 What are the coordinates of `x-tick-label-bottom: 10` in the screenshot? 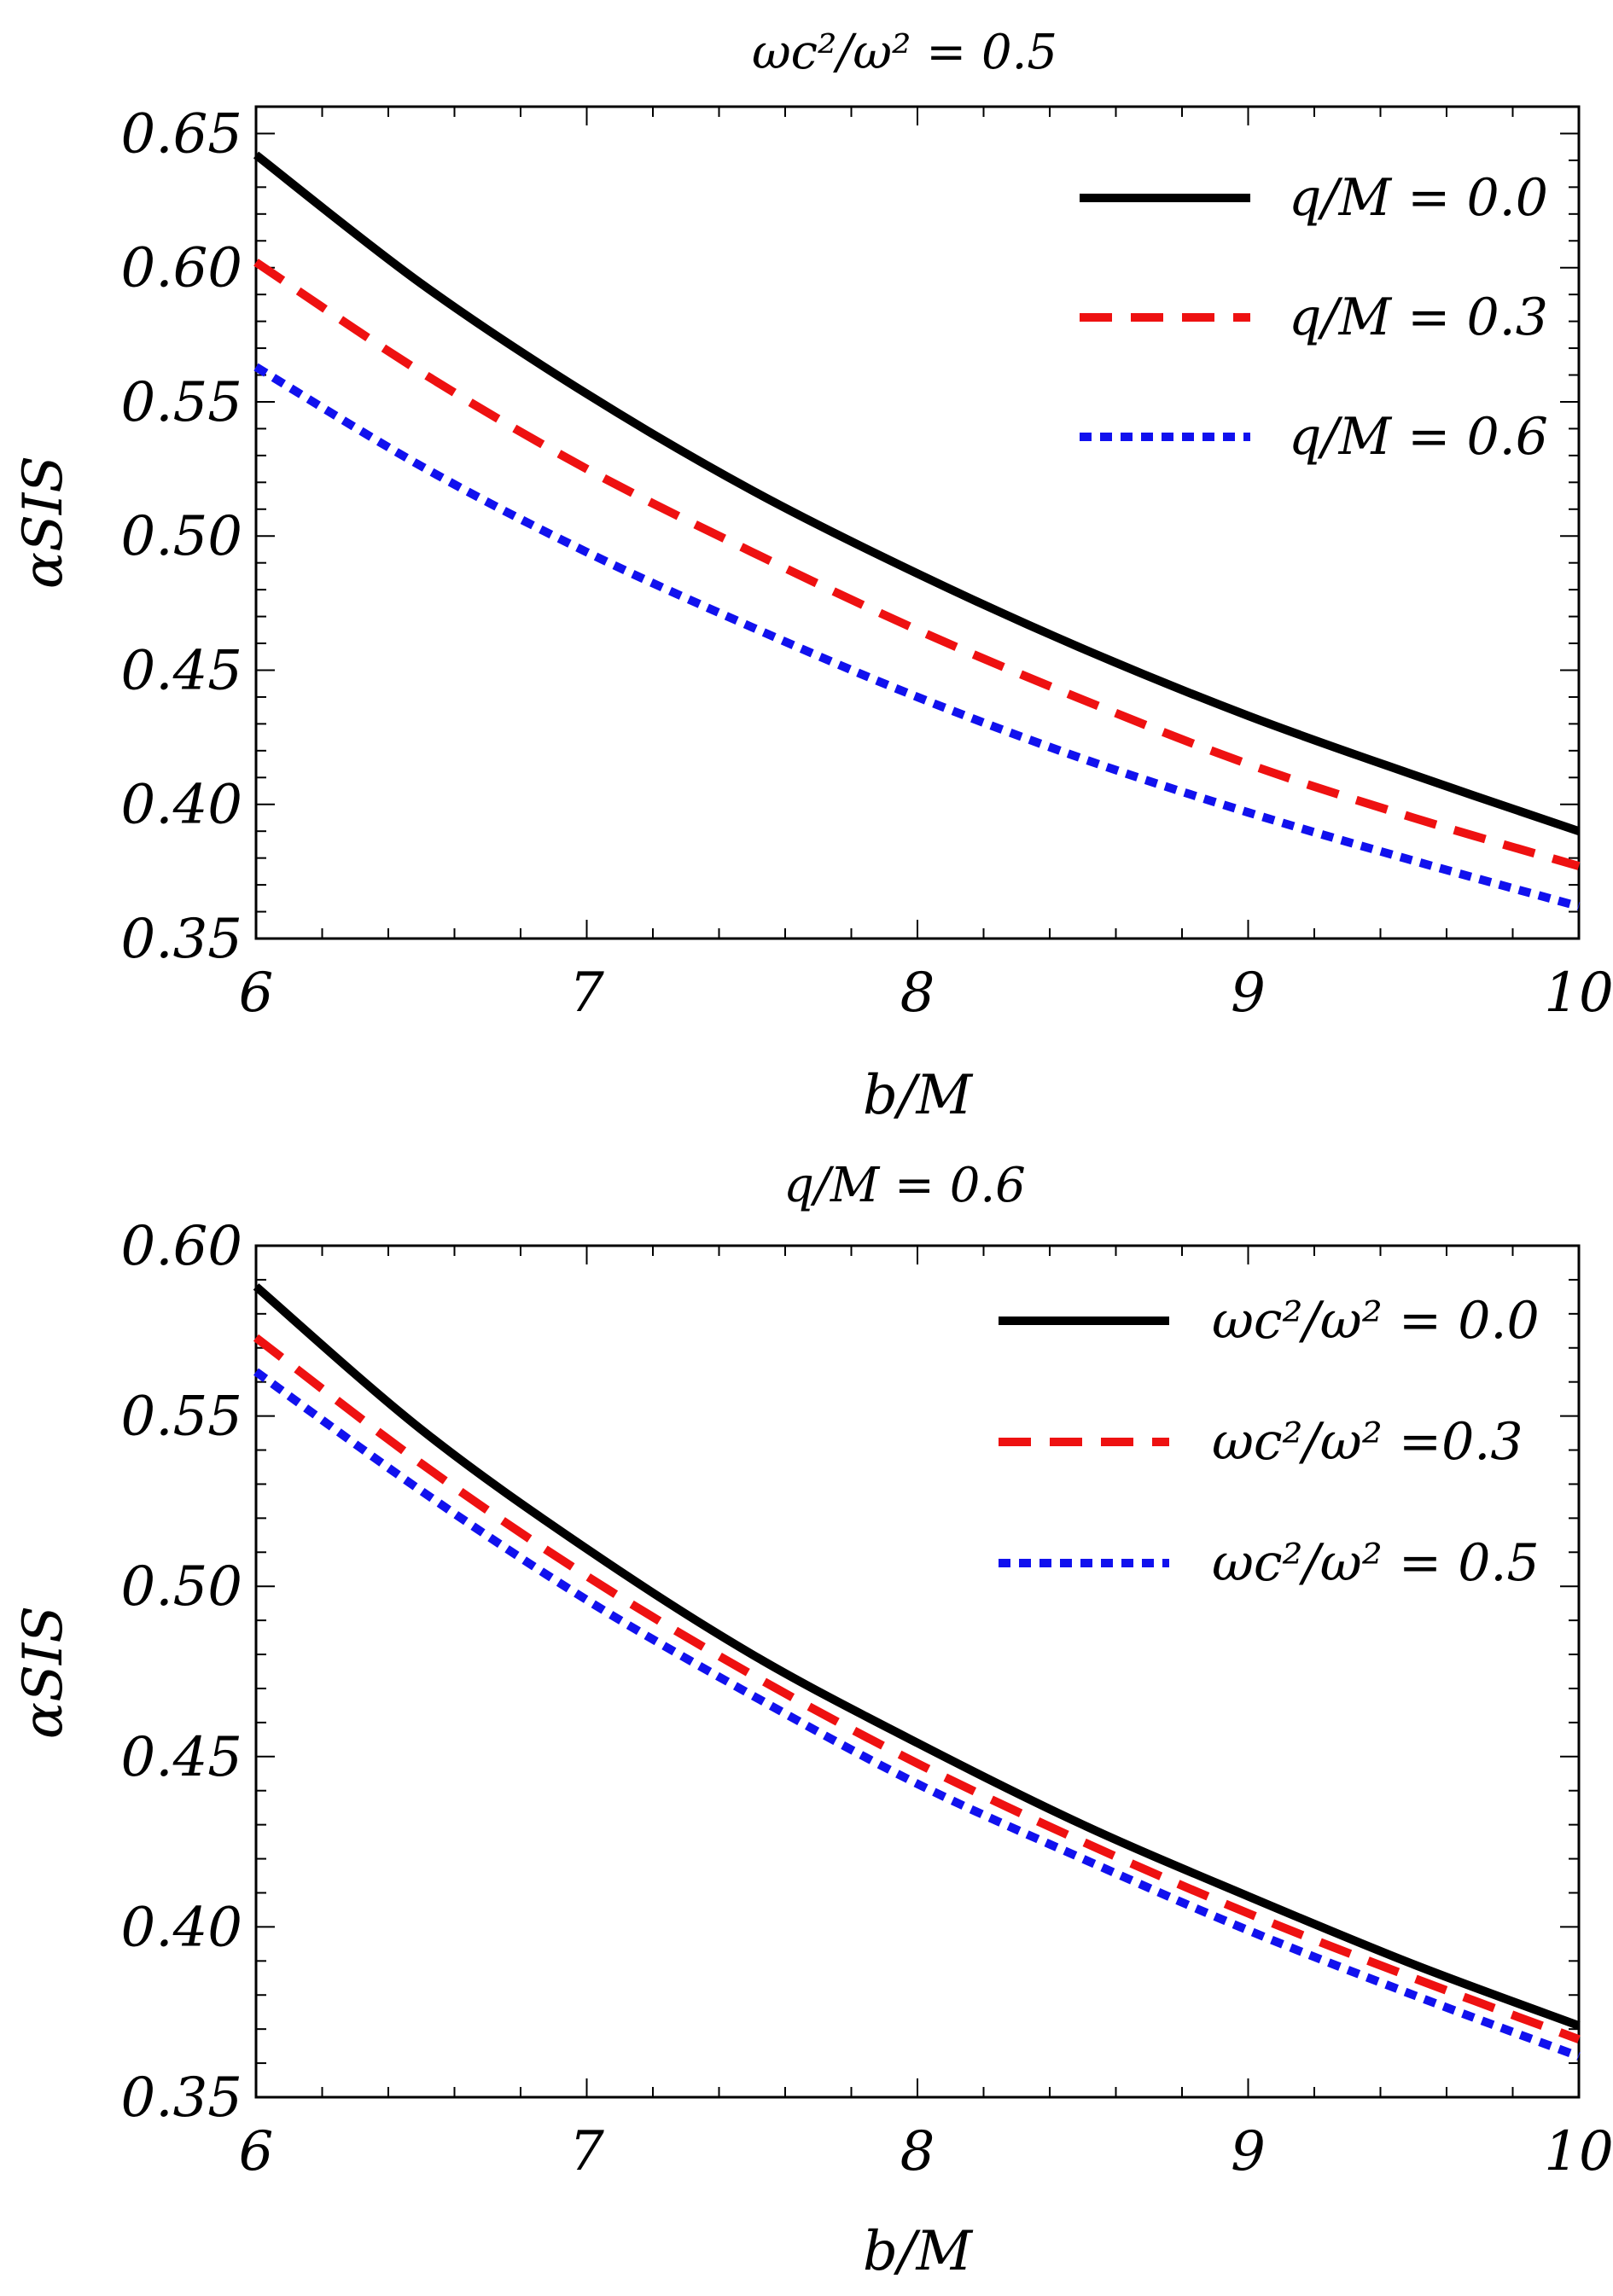 It's located at (1578, 2151).